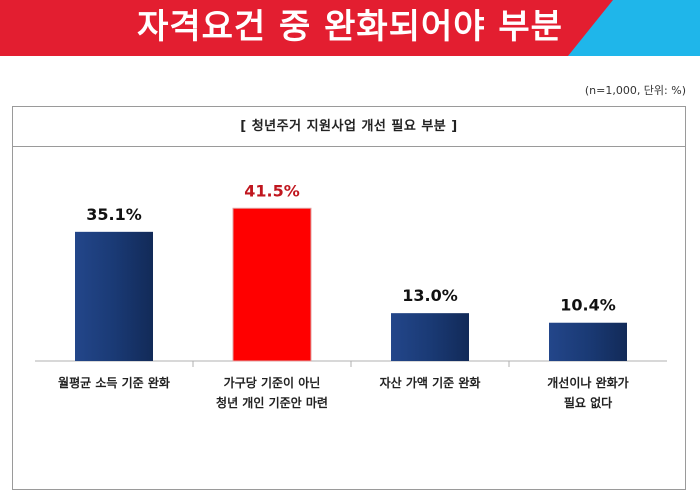 The height and width of the screenshot is (497, 700). Describe the element at coordinates (430, 295) in the screenshot. I see `value-label-2: 13.0%` at that location.